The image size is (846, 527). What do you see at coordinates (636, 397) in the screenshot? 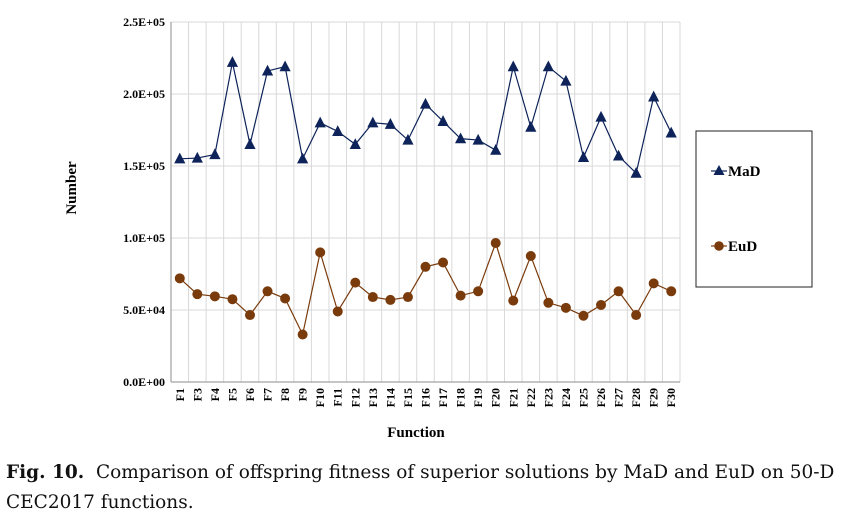
I see `x-tick-label: F28` at bounding box center [636, 397].